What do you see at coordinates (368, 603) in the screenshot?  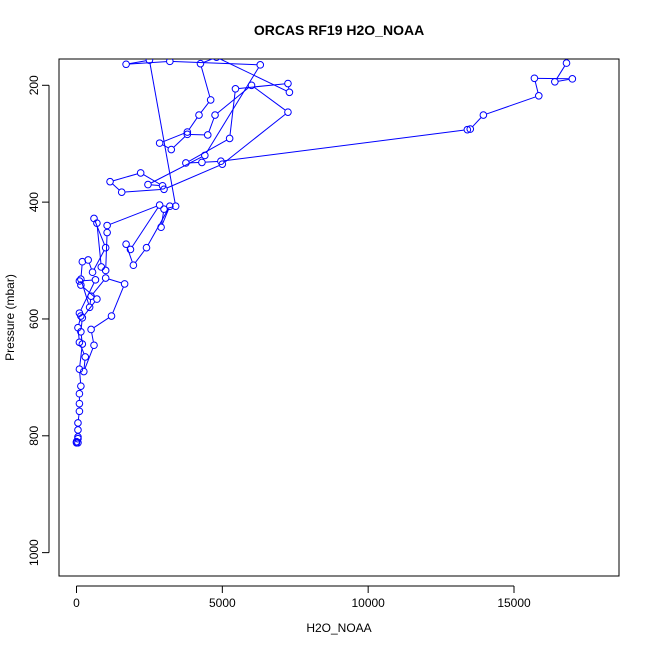 I see `x-tick-label: 10000` at bounding box center [368, 603].